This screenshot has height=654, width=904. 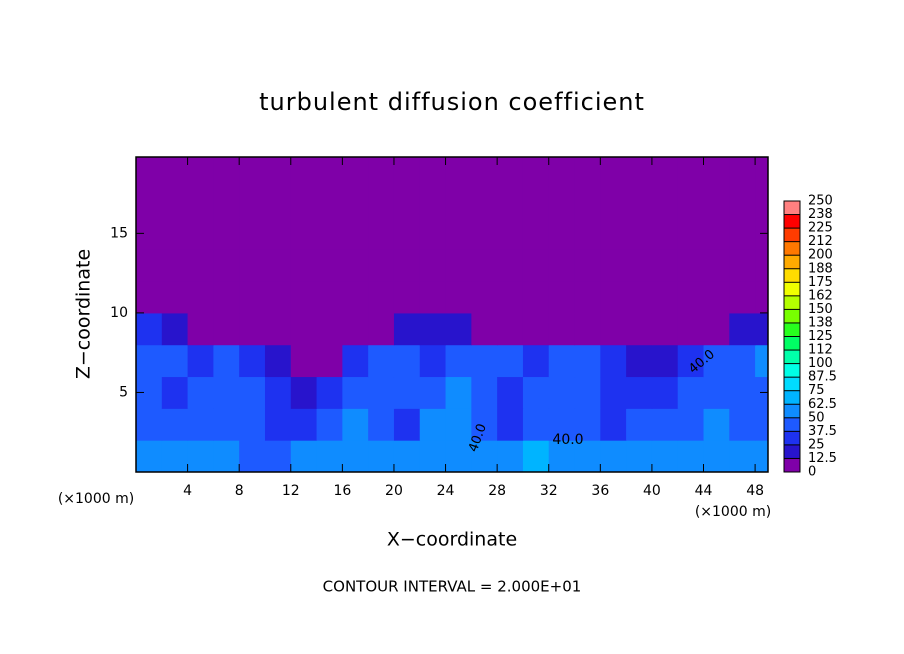 I want to click on colorbar-label: 200, so click(x=820, y=255).